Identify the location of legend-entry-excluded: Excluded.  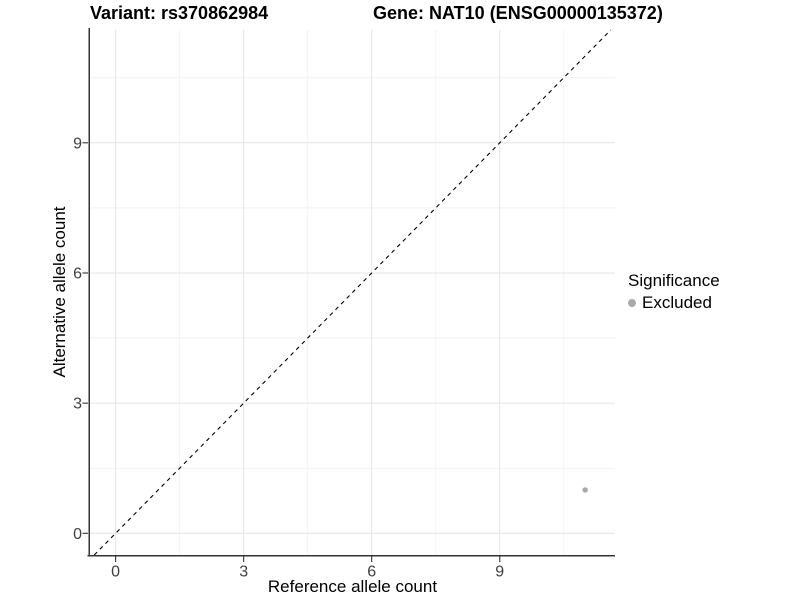
(674, 303).